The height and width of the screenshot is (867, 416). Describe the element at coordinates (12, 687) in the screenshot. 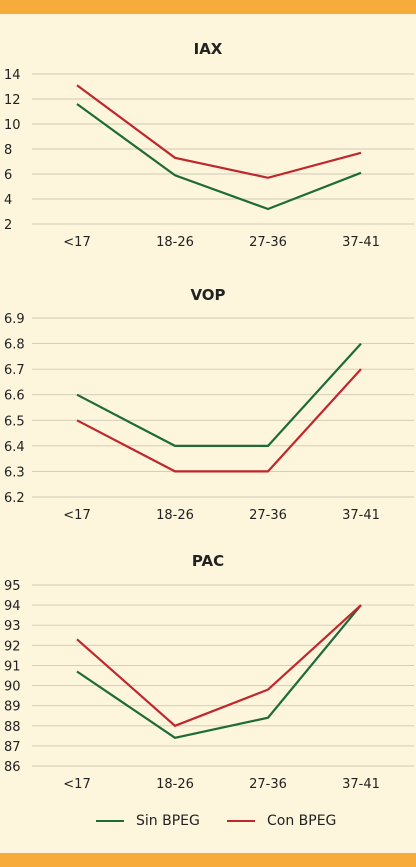

I see `y-tick-pac-4: 90` at that location.